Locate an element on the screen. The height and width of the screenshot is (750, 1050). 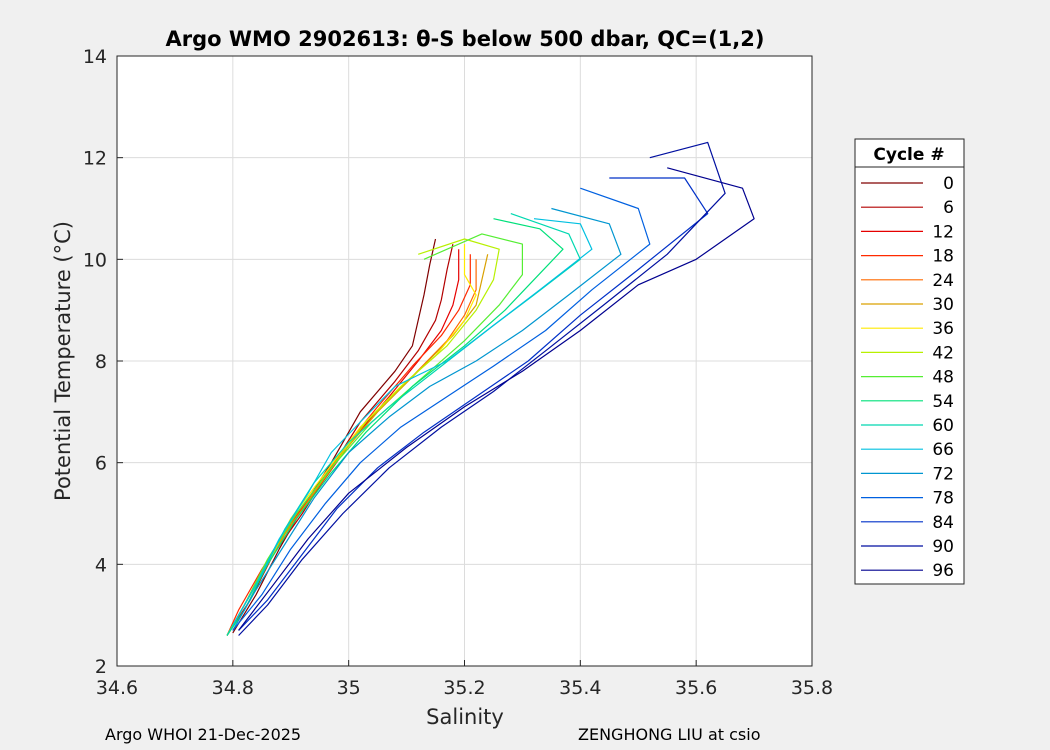
legend-label: 42 is located at coordinates (943, 353).